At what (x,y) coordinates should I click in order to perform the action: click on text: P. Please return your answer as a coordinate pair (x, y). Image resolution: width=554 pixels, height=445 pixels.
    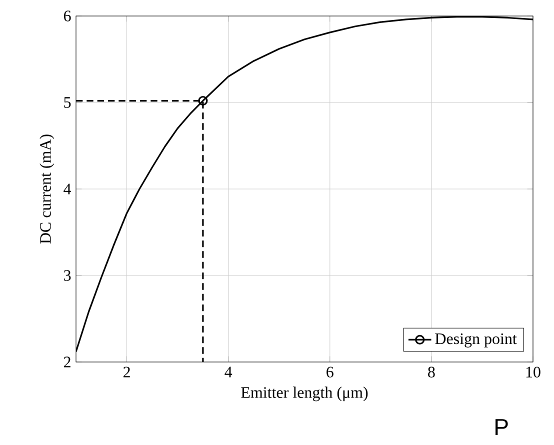
    Looking at the image, I should click on (502, 427).